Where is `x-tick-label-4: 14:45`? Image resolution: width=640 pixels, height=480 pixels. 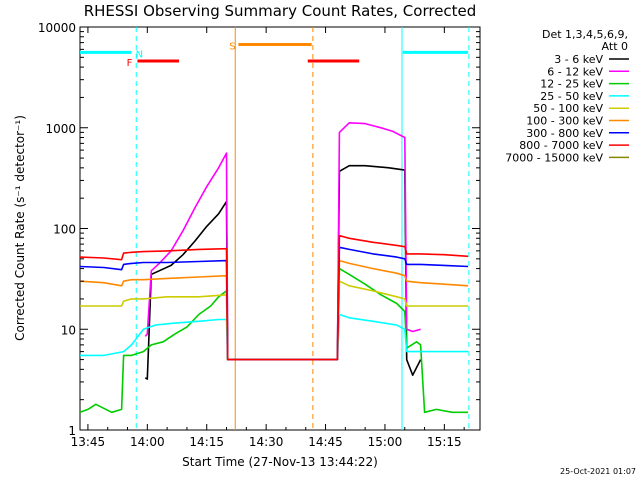 x-tick-label-4: 14:45 is located at coordinates (325, 442).